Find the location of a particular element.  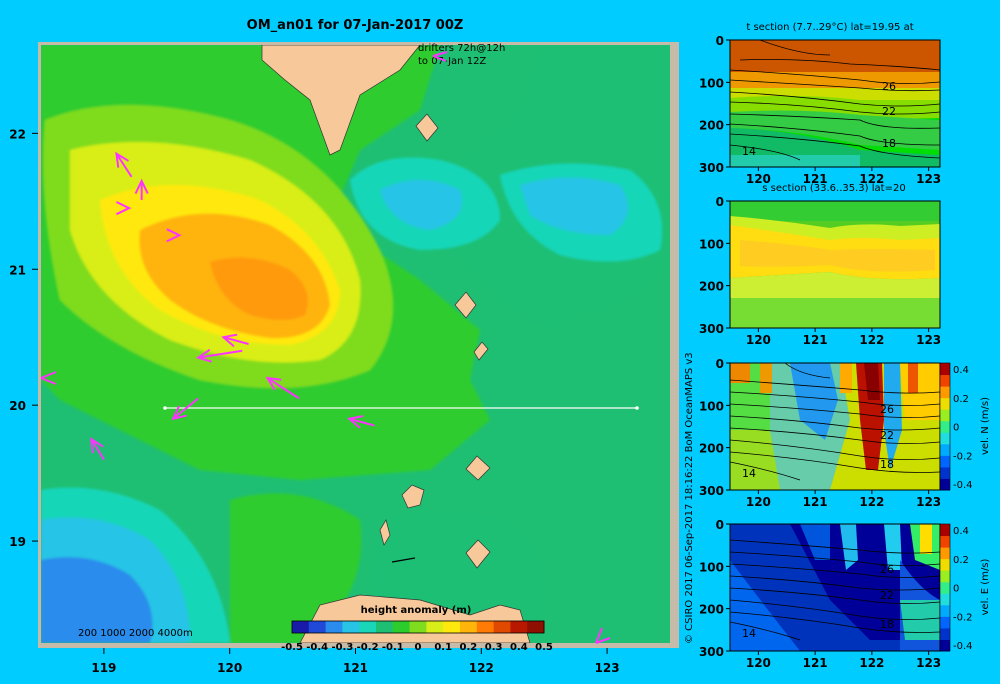

t-contour-label: 14 is located at coordinates (749, 151).